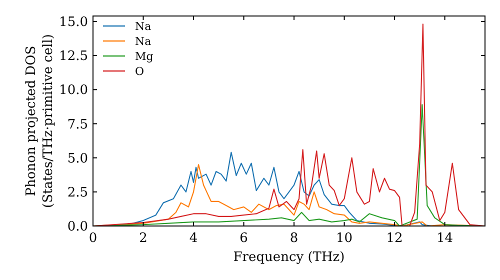  Describe the element at coordinates (289, 257) in the screenshot. I see `x-axis-title: Frequency (THz)` at that location.